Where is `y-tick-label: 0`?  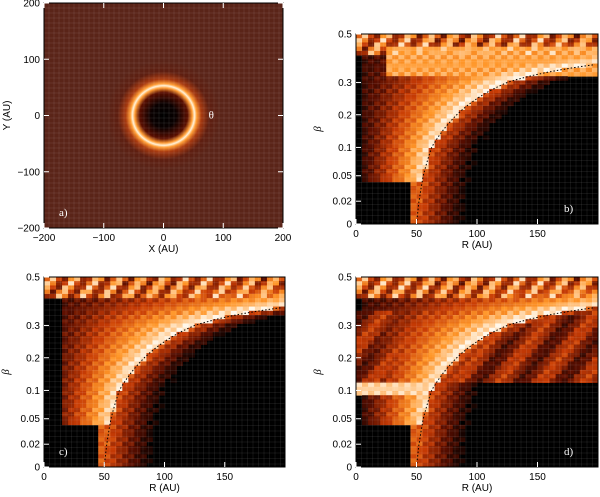 y-tick-label: 0 is located at coordinates (37, 116).